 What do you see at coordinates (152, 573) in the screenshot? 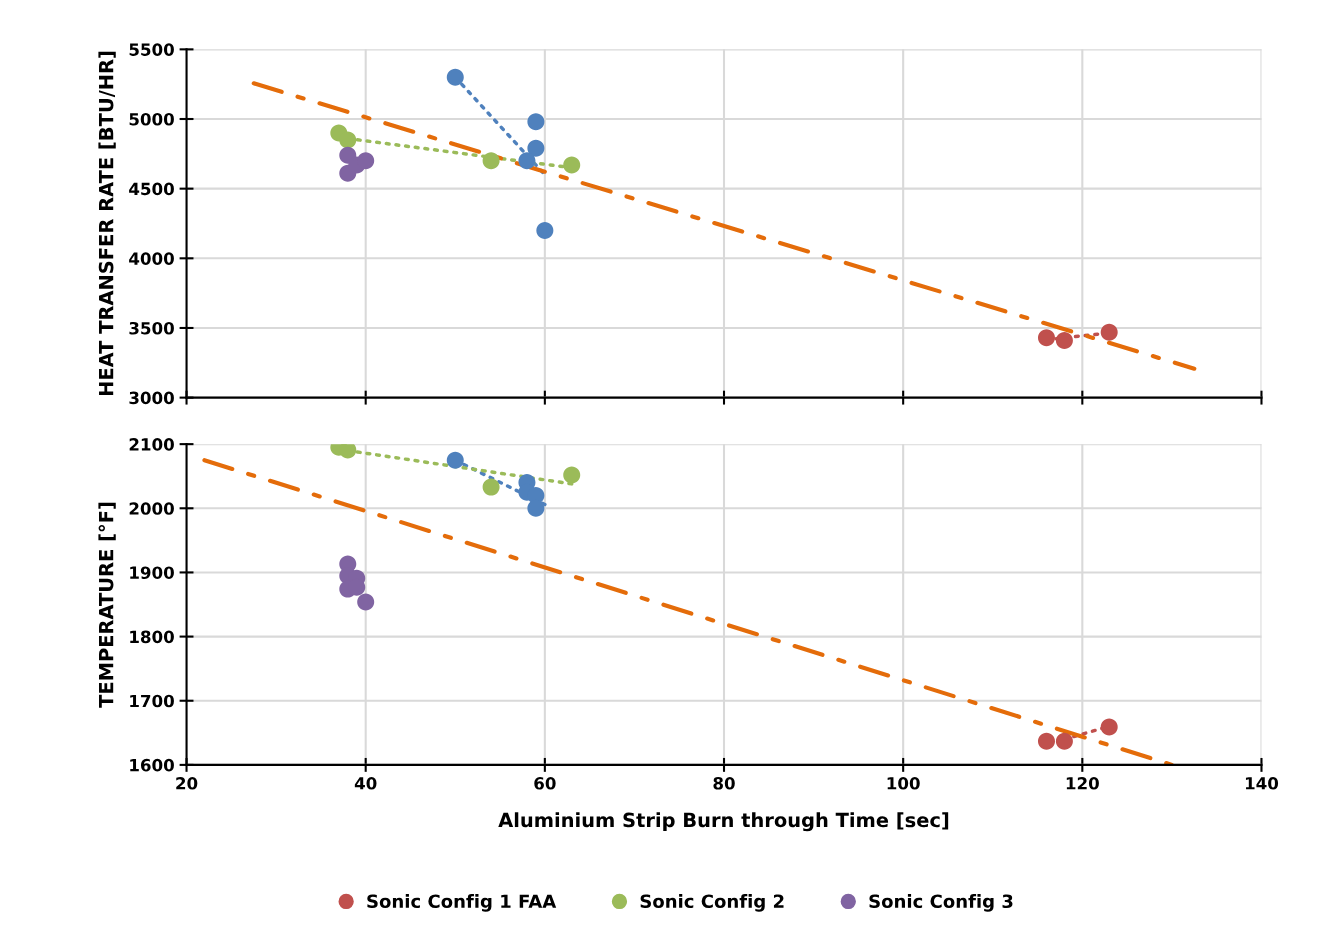
I see `y-tick-label: 1900` at bounding box center [152, 573].